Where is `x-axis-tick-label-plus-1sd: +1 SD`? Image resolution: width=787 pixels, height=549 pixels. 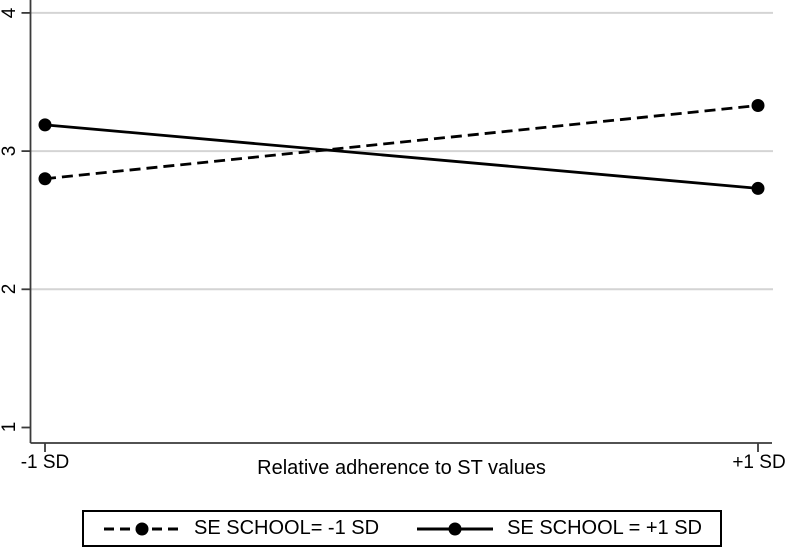 x-axis-tick-label-plus-1sd: +1 SD is located at coordinates (759, 462).